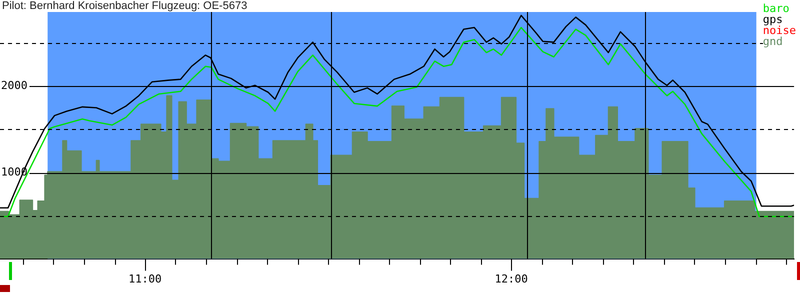 The height and width of the screenshot is (300, 800). Describe the element at coordinates (125, 6) in the screenshot. I see `chart-title: Pilot: Bernhard Kroisenbacher Flugzeug: OE-5673` at that location.